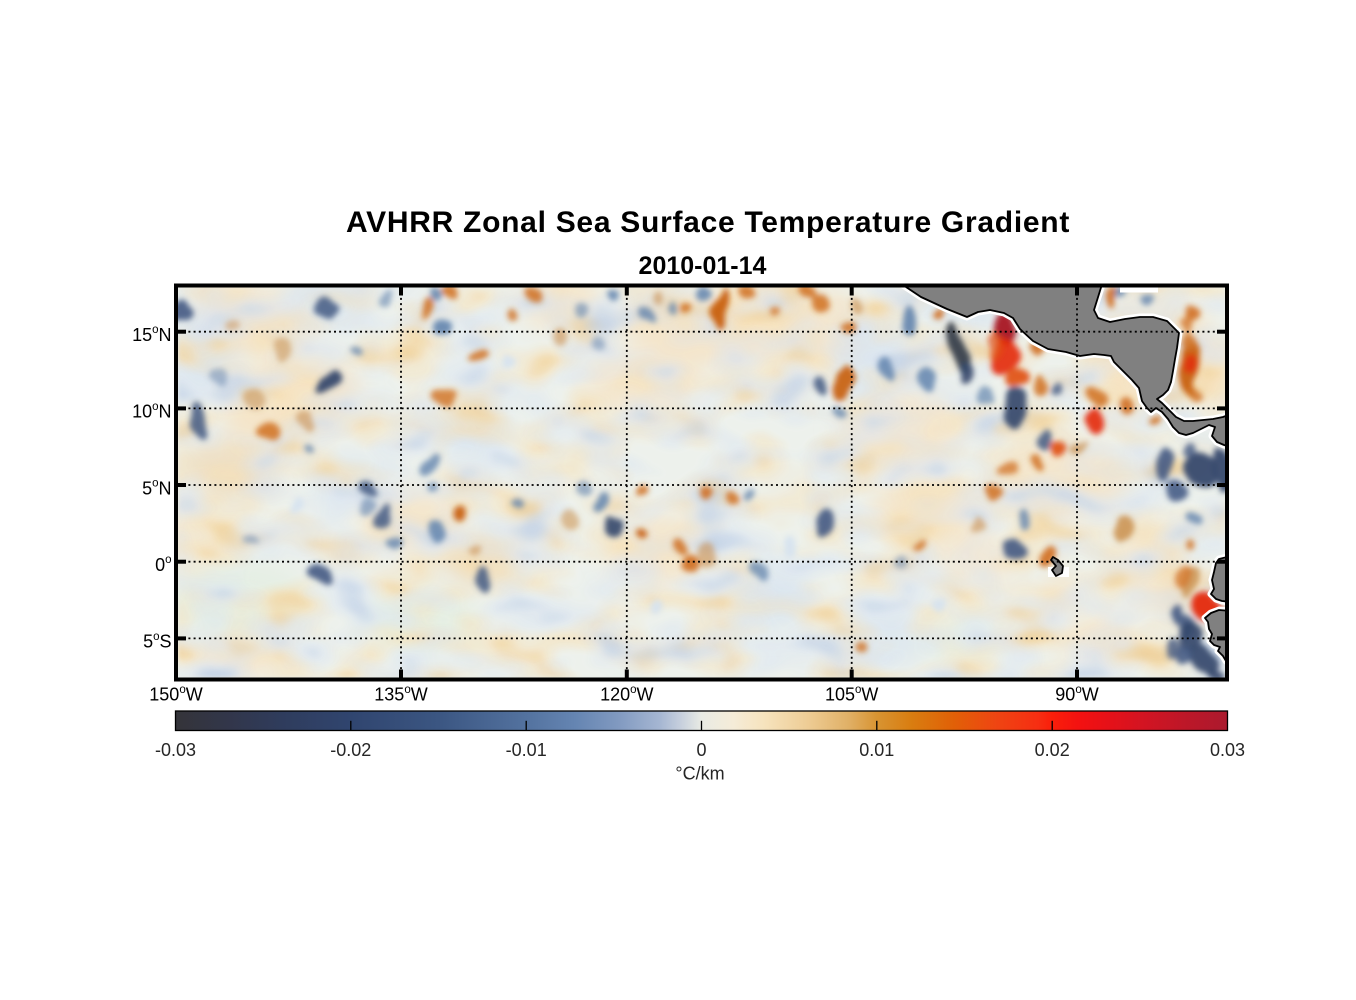  Describe the element at coordinates (175, 750) in the screenshot. I see `svg-text: -0.03` at that location.